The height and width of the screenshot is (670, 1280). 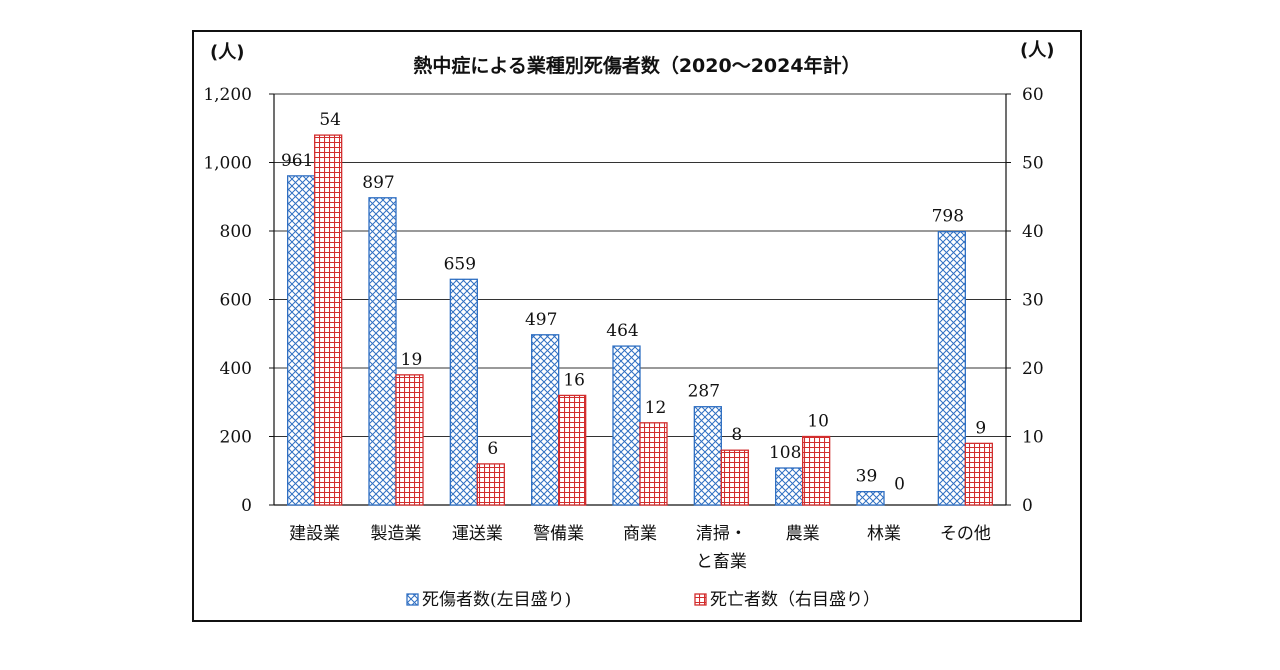 I want to click on data-label-deaths: 10, so click(x=818, y=422).